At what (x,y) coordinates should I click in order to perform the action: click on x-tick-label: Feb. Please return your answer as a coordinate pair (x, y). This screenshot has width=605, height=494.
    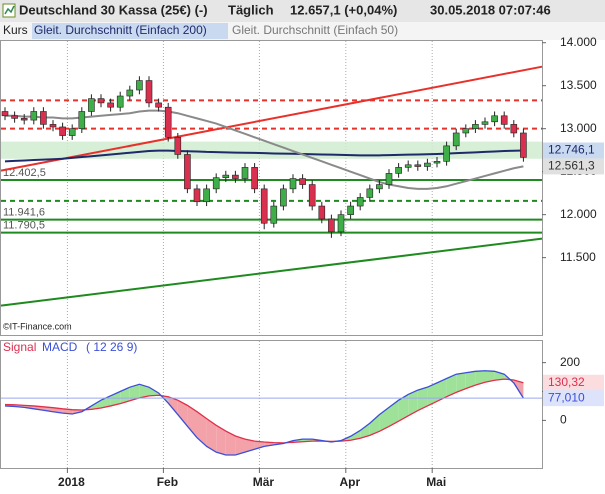
    Looking at the image, I should click on (167, 482).